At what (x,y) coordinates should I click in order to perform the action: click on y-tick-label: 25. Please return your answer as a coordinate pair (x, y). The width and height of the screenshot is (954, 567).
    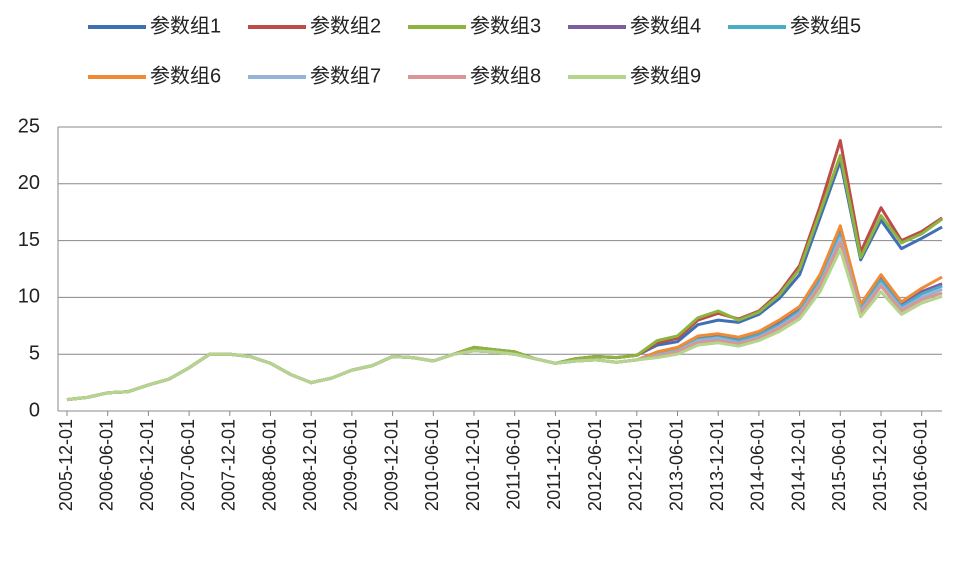
    Looking at the image, I should click on (29, 126).